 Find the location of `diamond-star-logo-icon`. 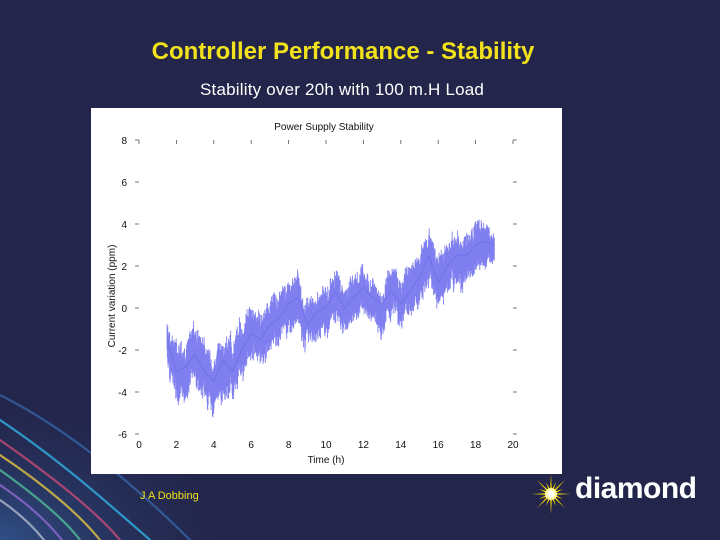

diamond-star-logo-icon is located at coordinates (551, 494).